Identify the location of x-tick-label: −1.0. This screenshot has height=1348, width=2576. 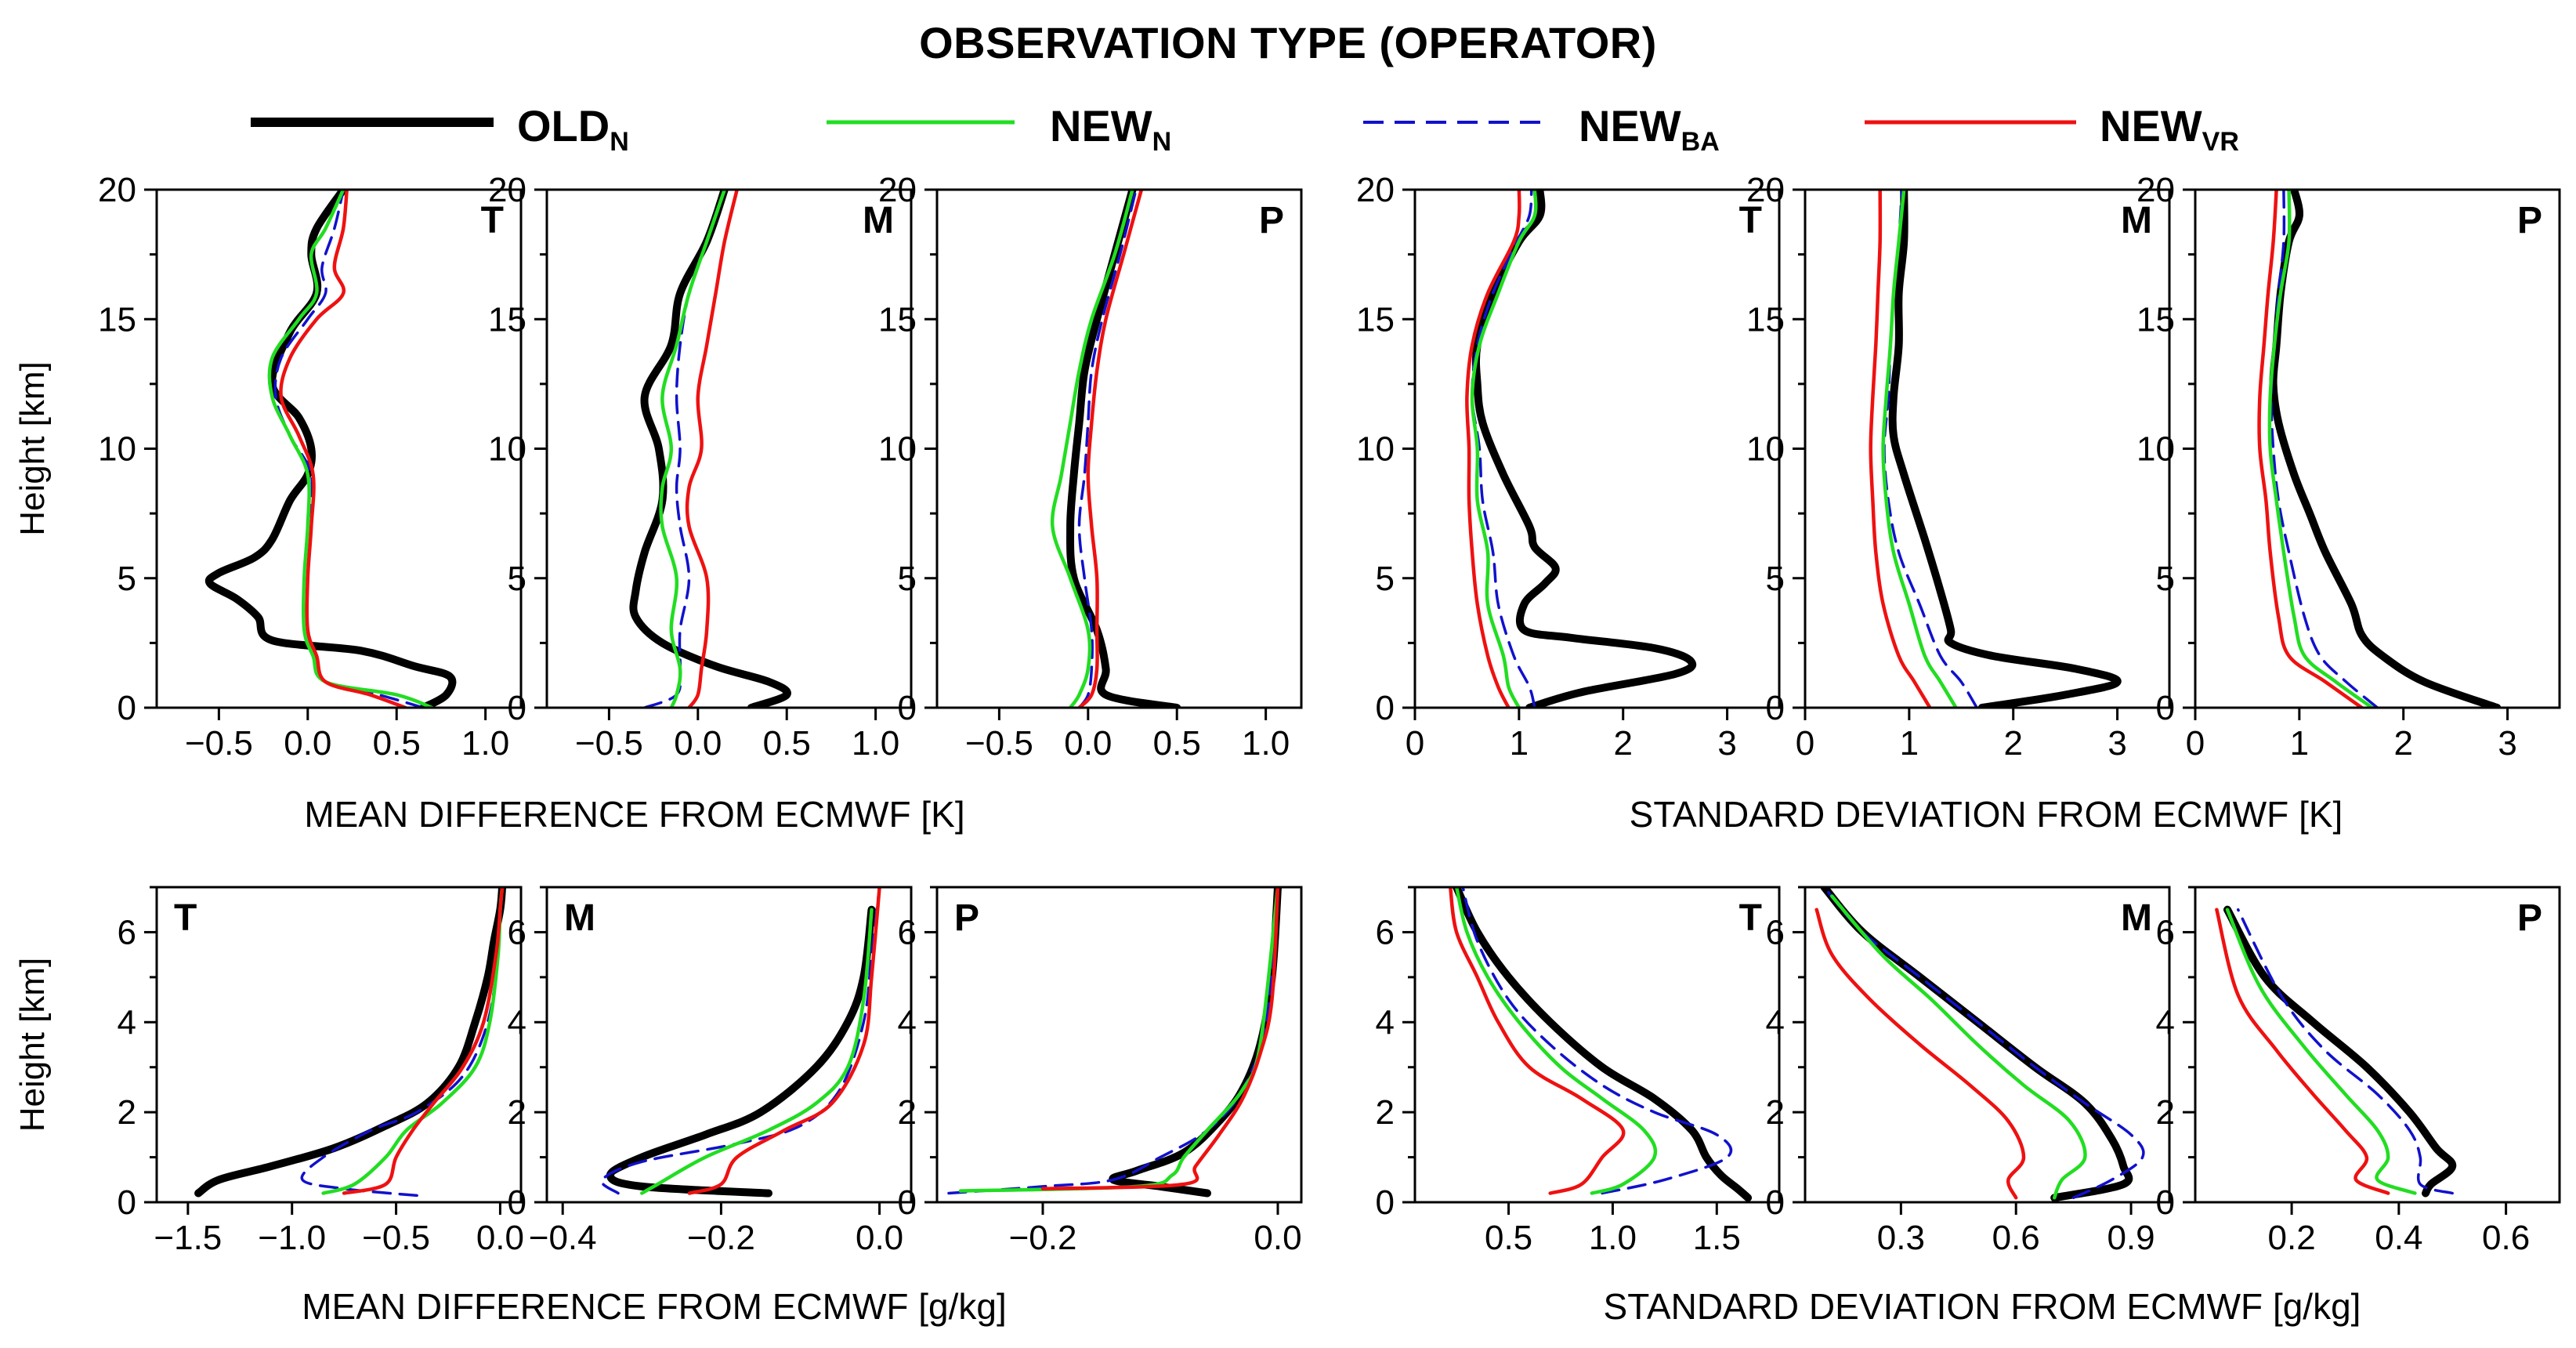
(292, 1238).